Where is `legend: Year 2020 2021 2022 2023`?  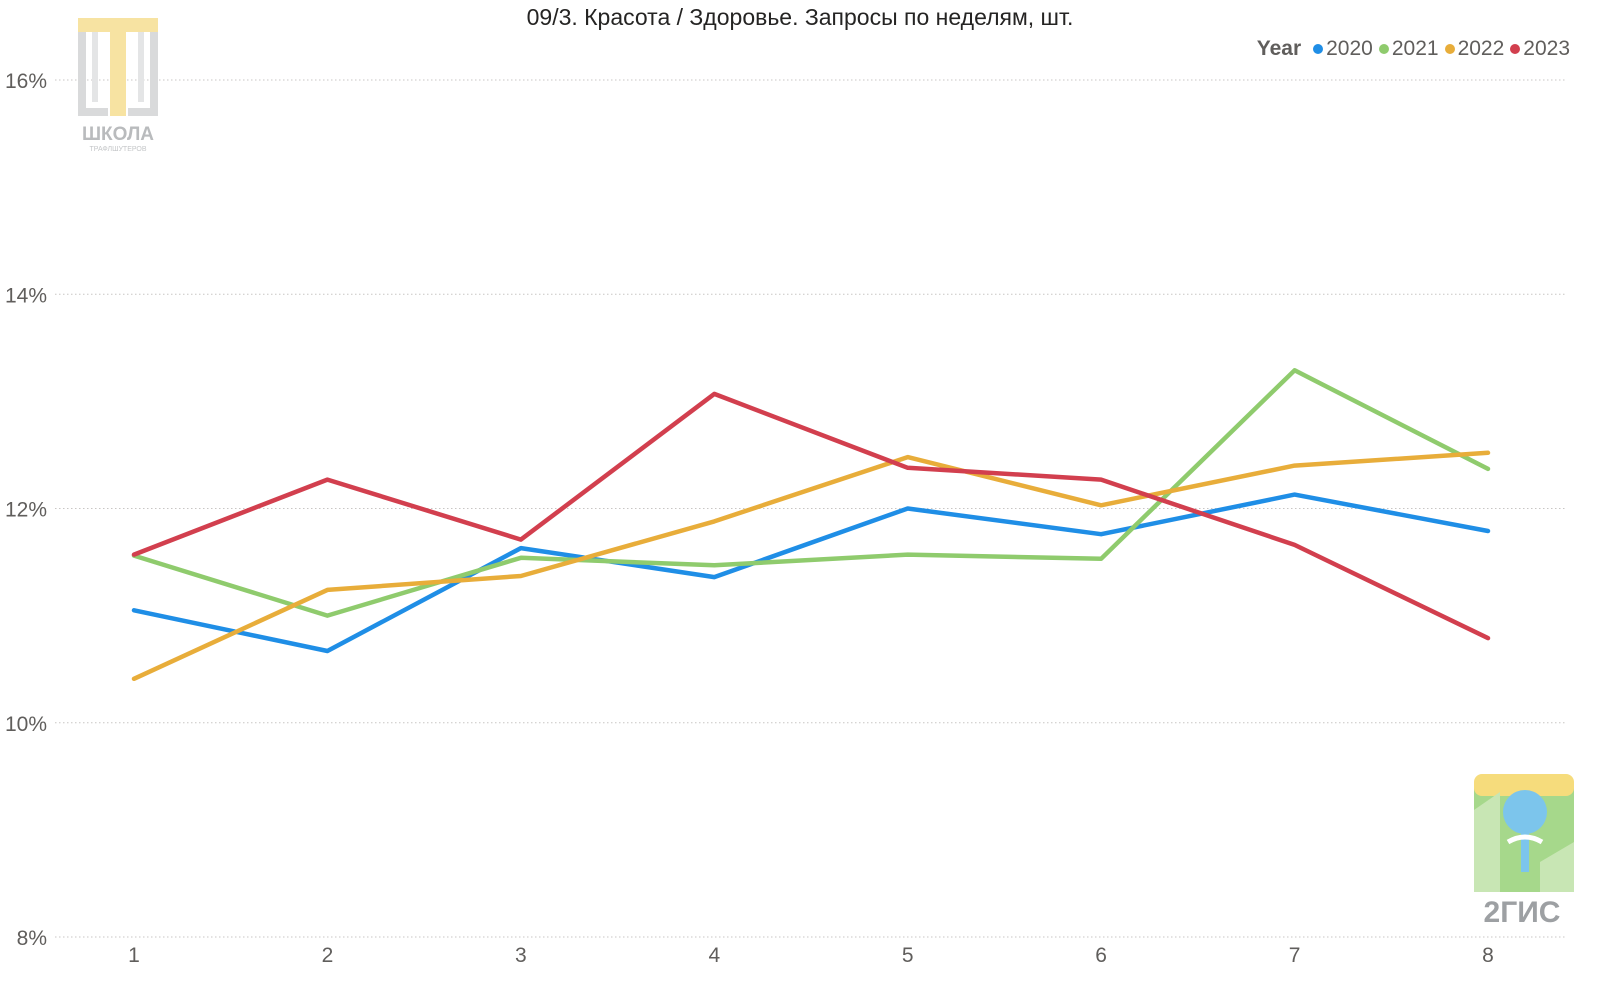 legend: Year 2020 2021 2022 2023 is located at coordinates (1413, 49).